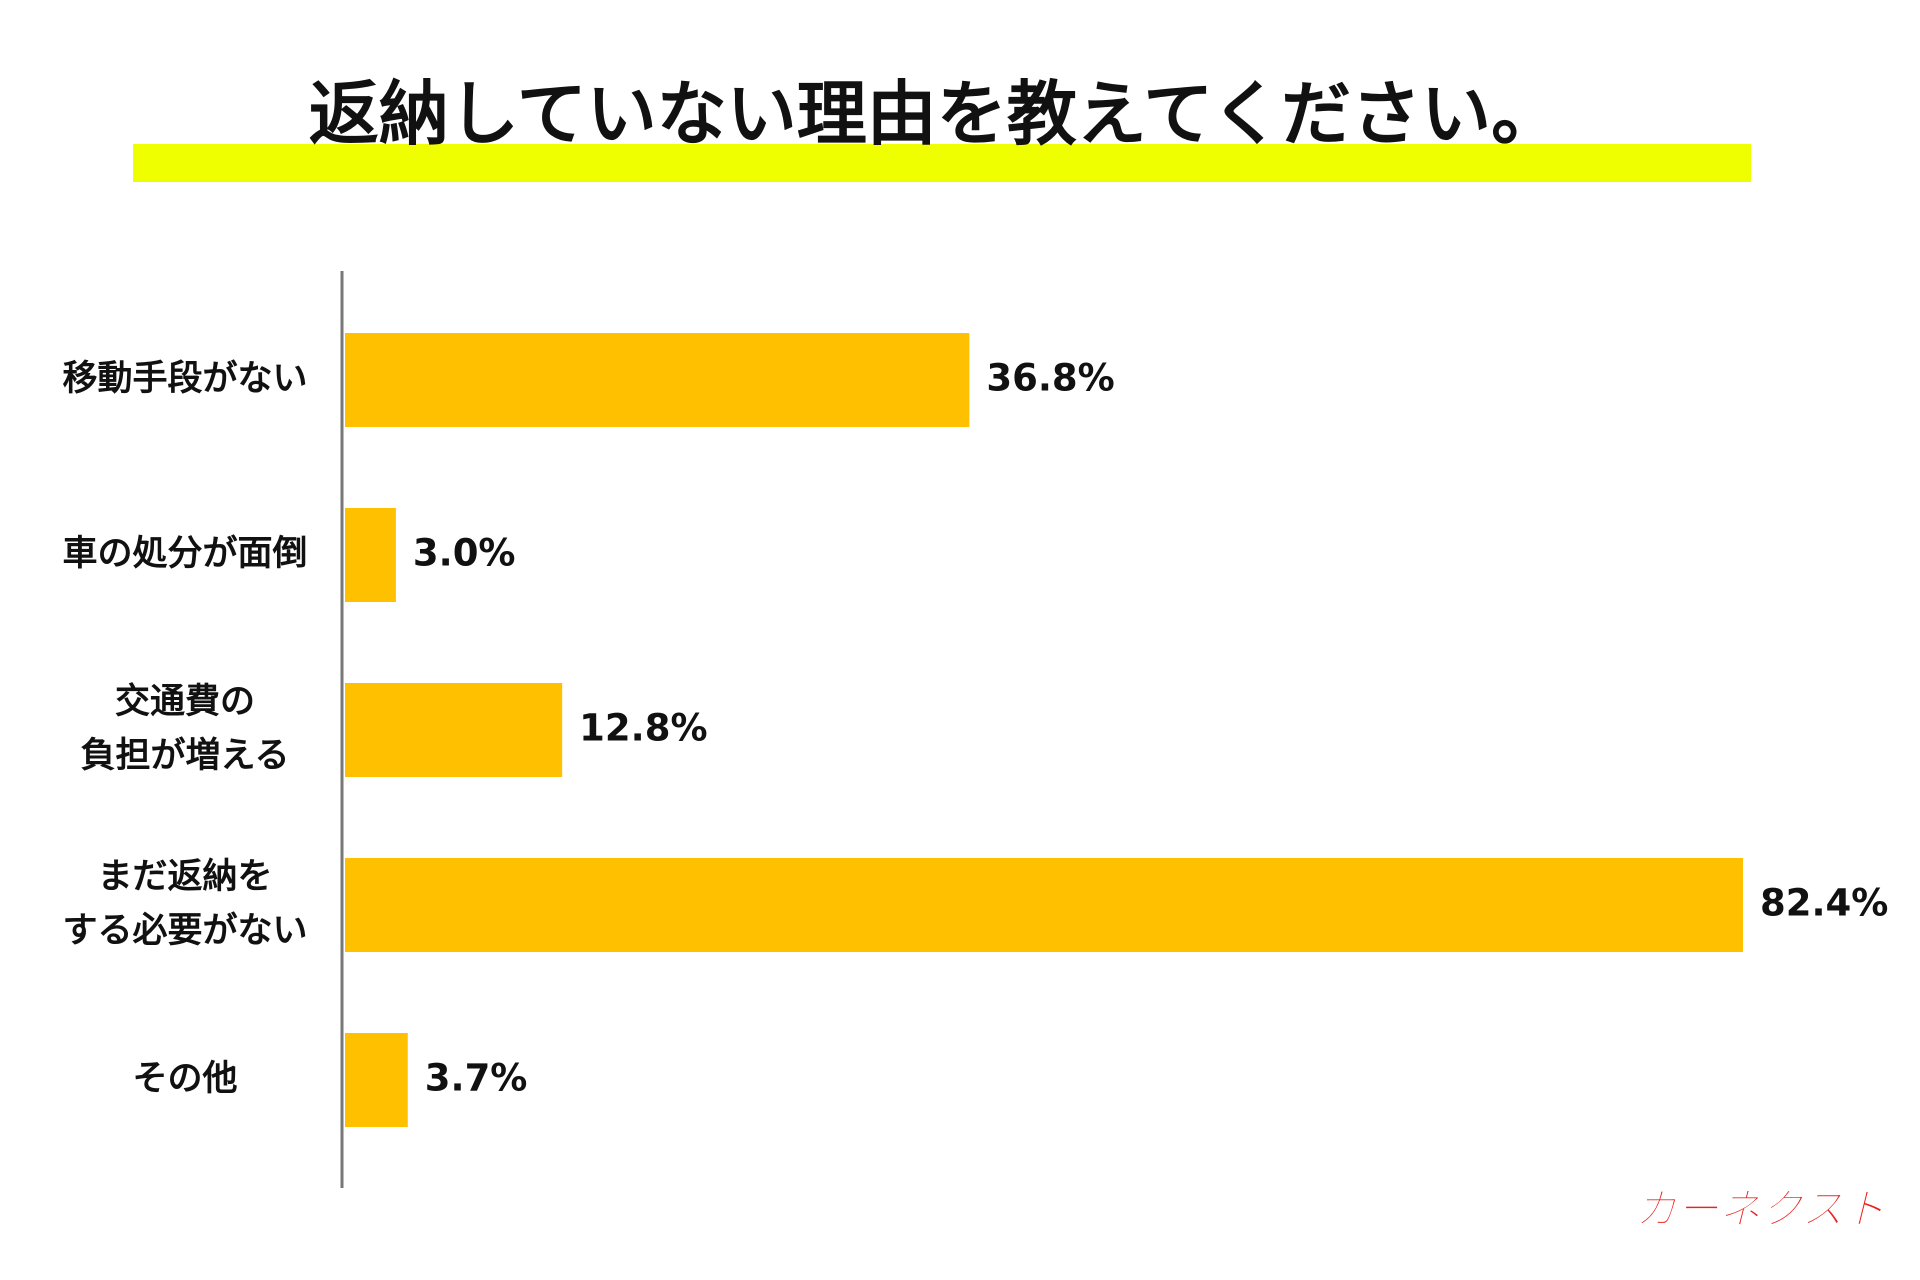 The height and width of the screenshot is (1280, 1920). What do you see at coordinates (942, 163) in the screenshot?
I see `title-highlight` at bounding box center [942, 163].